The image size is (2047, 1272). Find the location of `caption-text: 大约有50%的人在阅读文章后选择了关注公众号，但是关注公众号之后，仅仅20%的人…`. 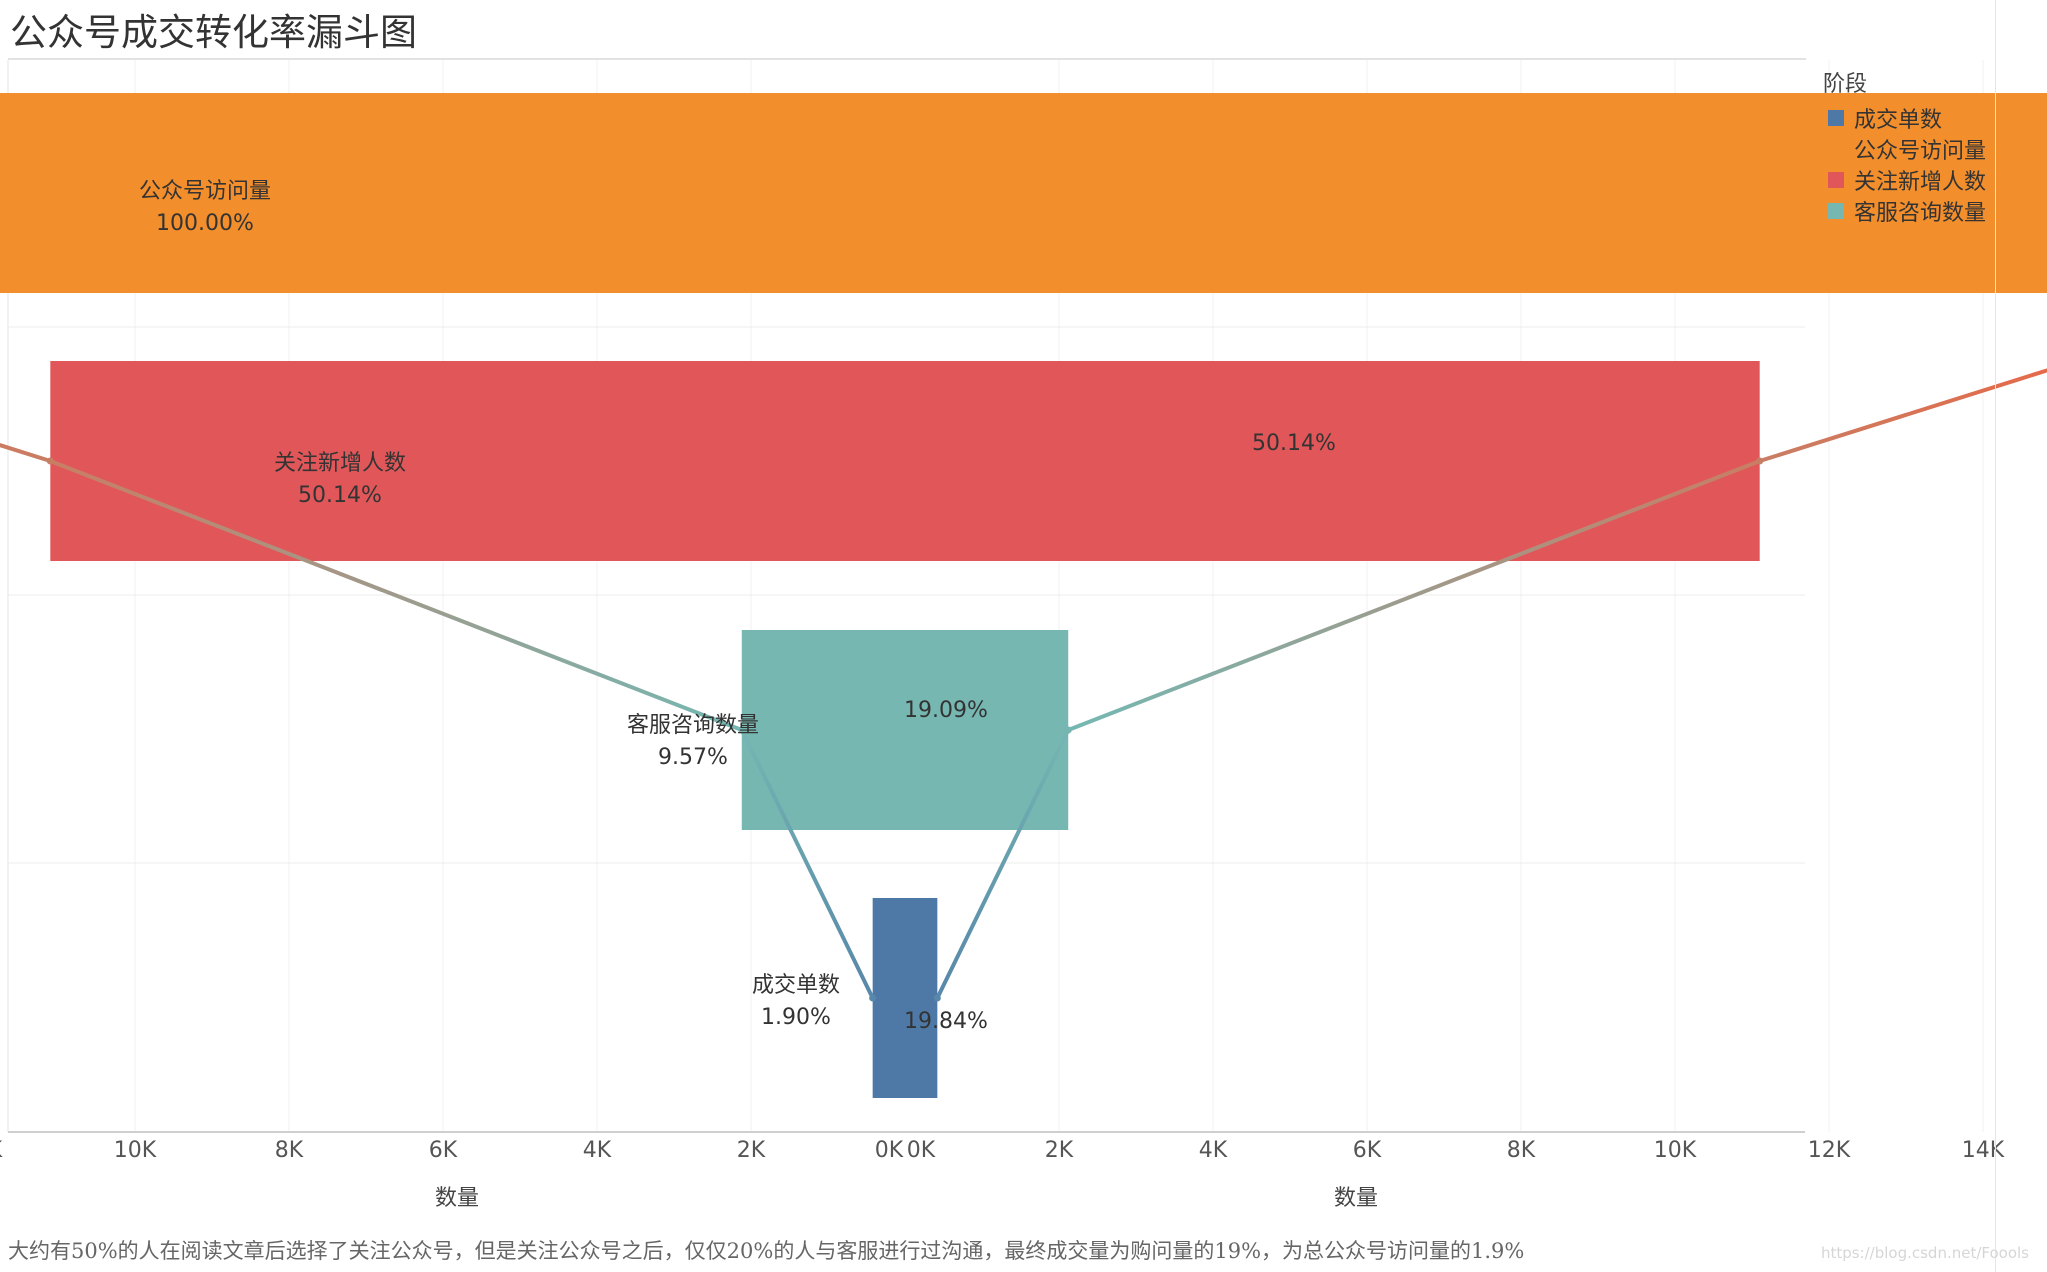

caption-text: 大约有50%的人在阅读文章后选择了关注公众号，但是关注公众号之后，仅仅20%的人… is located at coordinates (766, 1251).